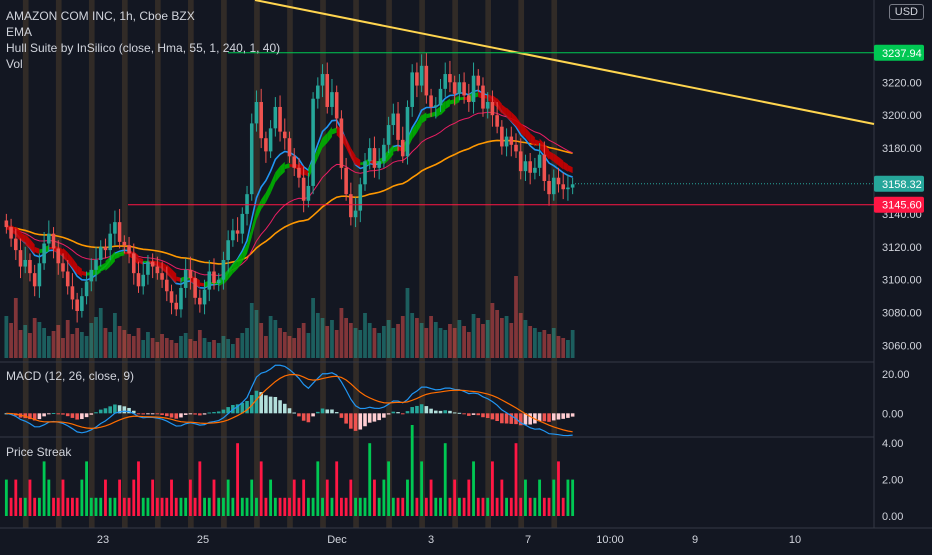 Image resolution: width=932 pixels, height=555 pixels. Describe the element at coordinates (39, 452) in the screenshot. I see `price-streak-legend: Price Streak` at that location.